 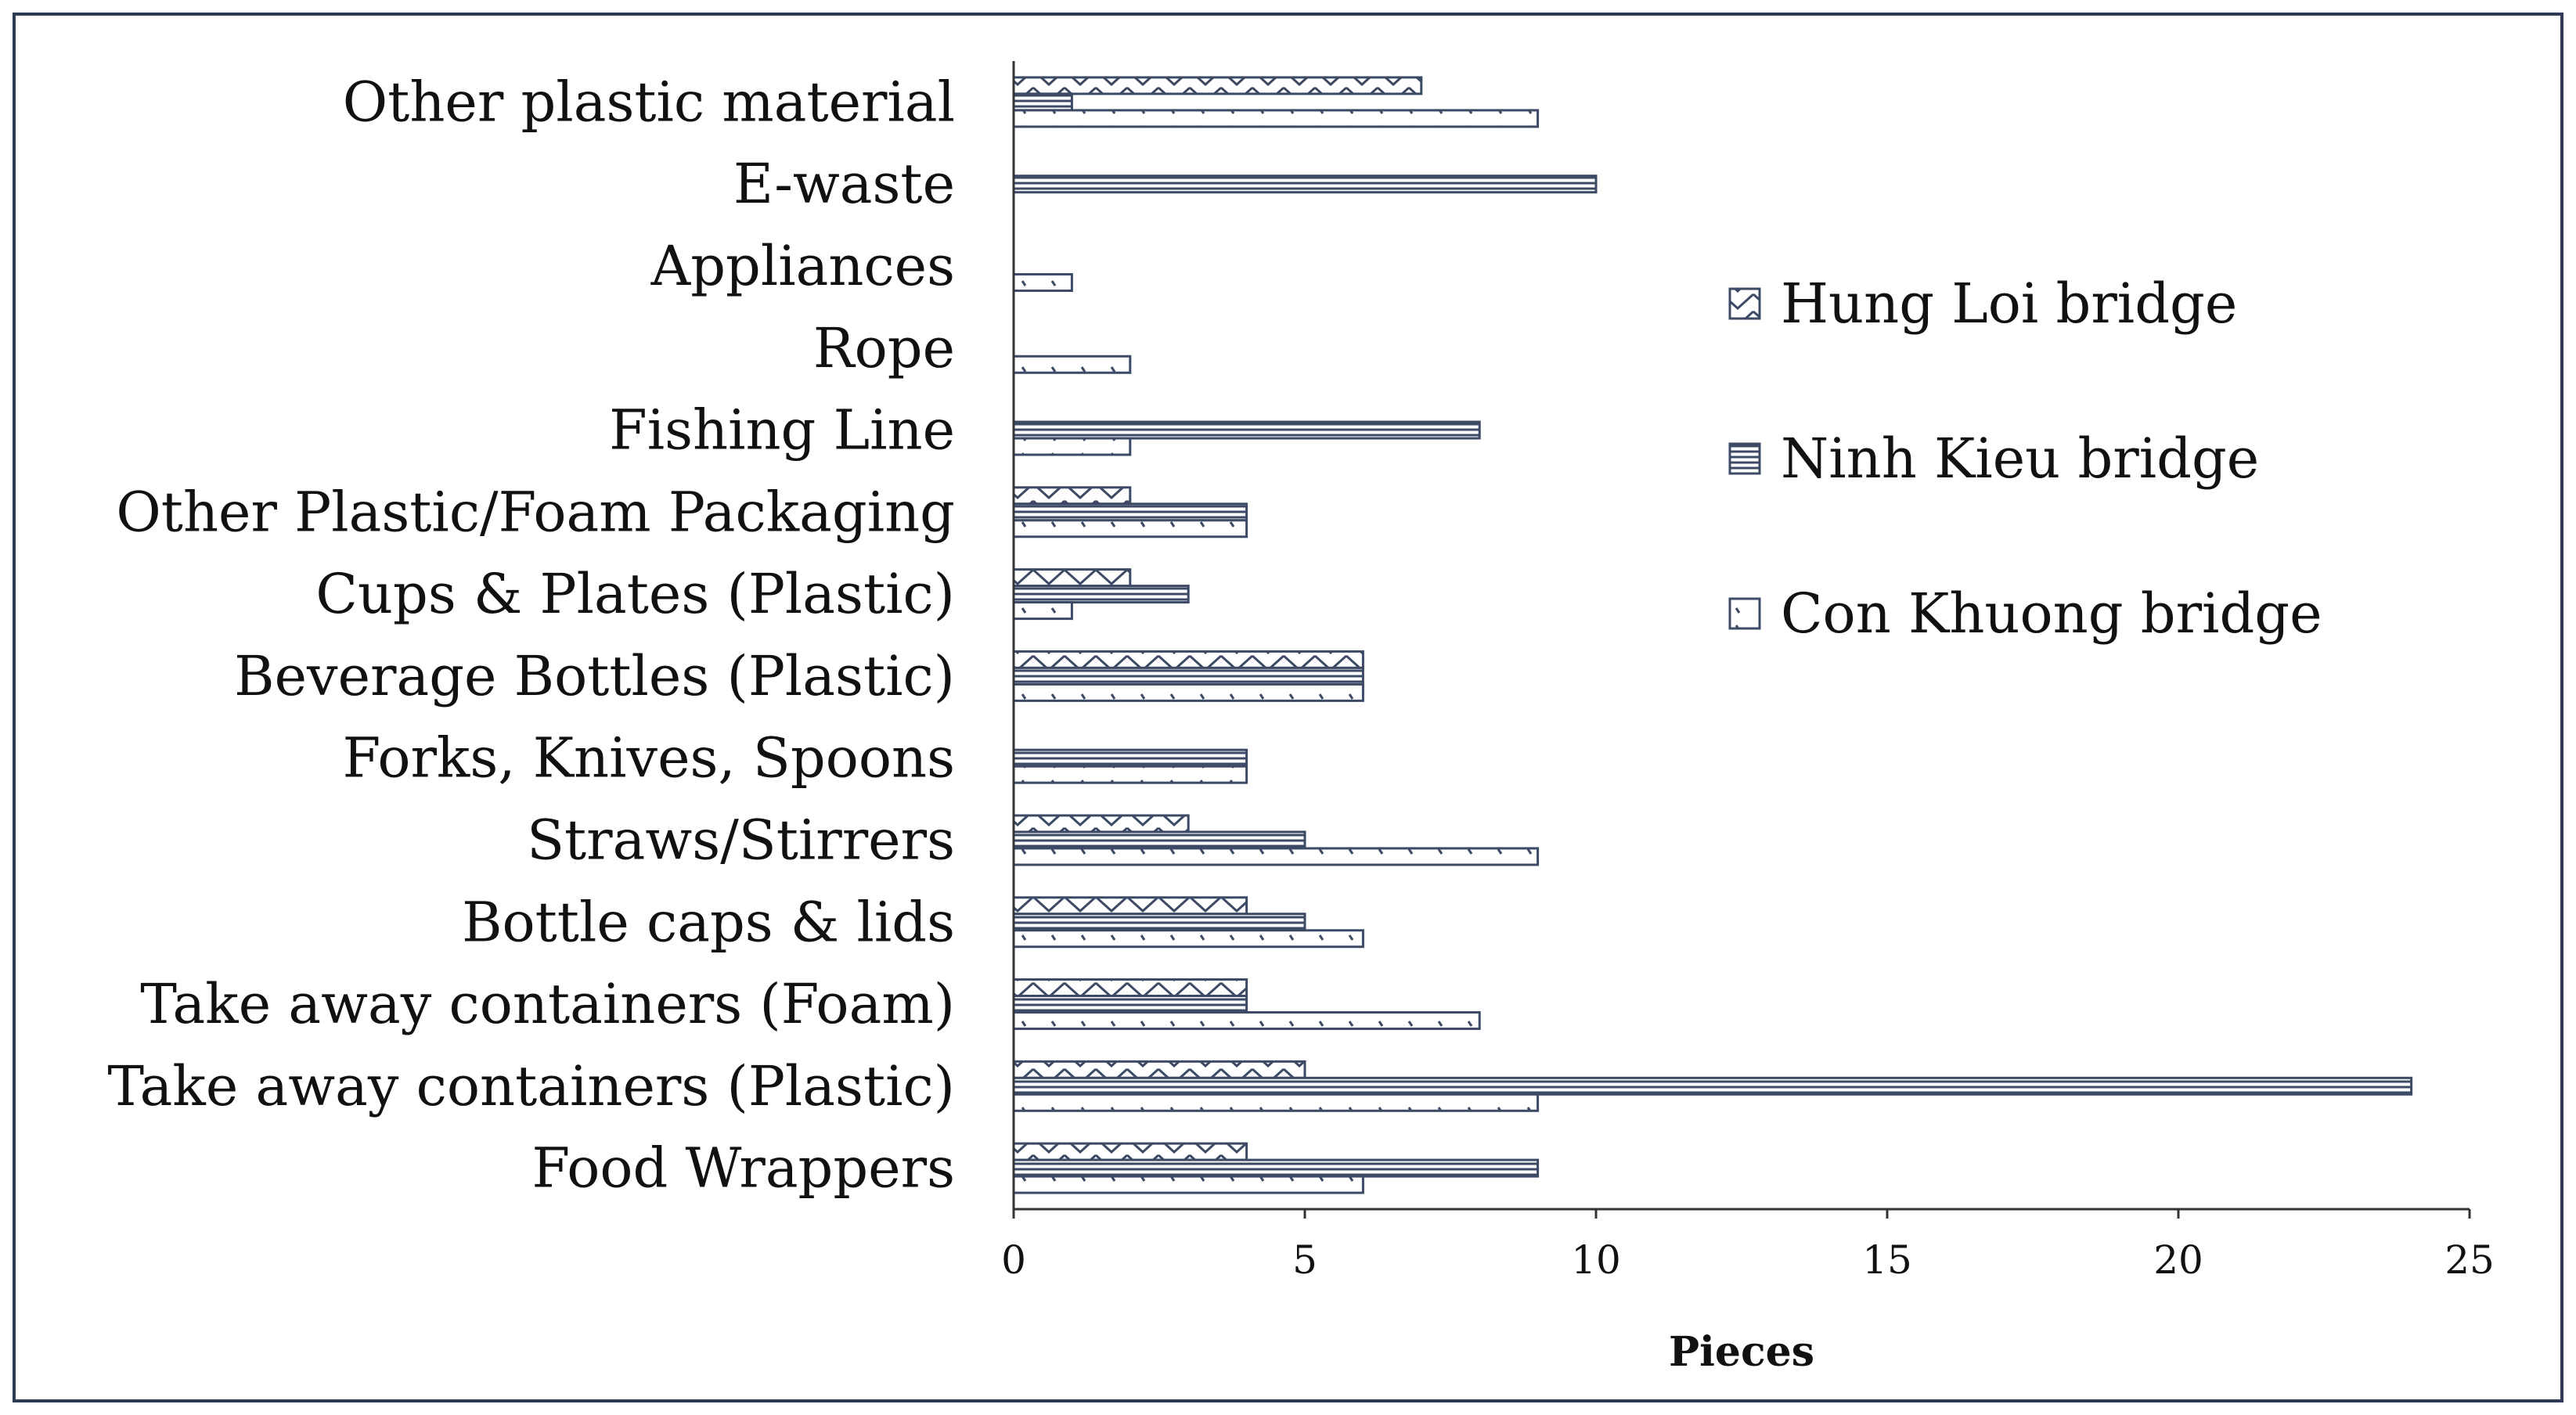 I want to click on legend-label-hung-loi-bridge: Hung Loi bridge, so click(x=2009, y=304).